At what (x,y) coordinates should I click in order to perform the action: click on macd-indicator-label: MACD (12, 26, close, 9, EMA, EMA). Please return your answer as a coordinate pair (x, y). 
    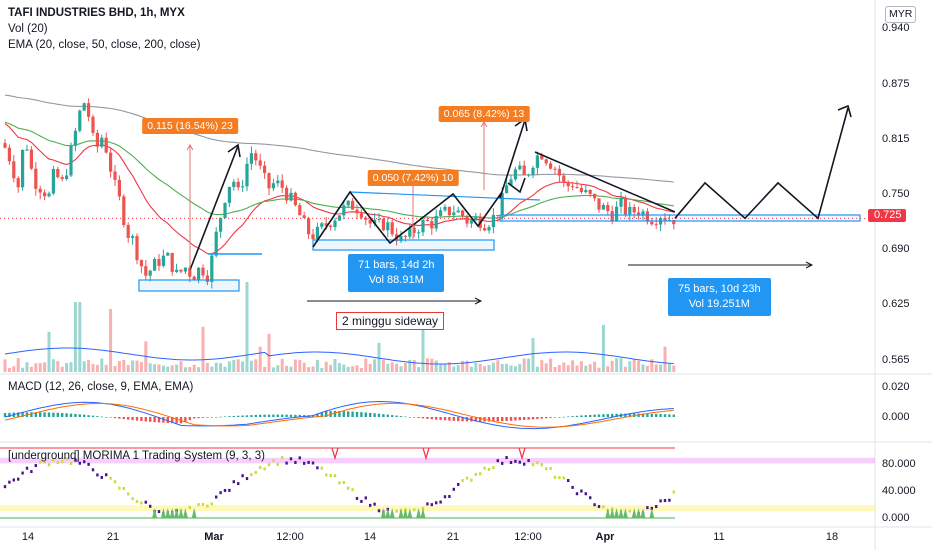
    Looking at the image, I should click on (101, 387).